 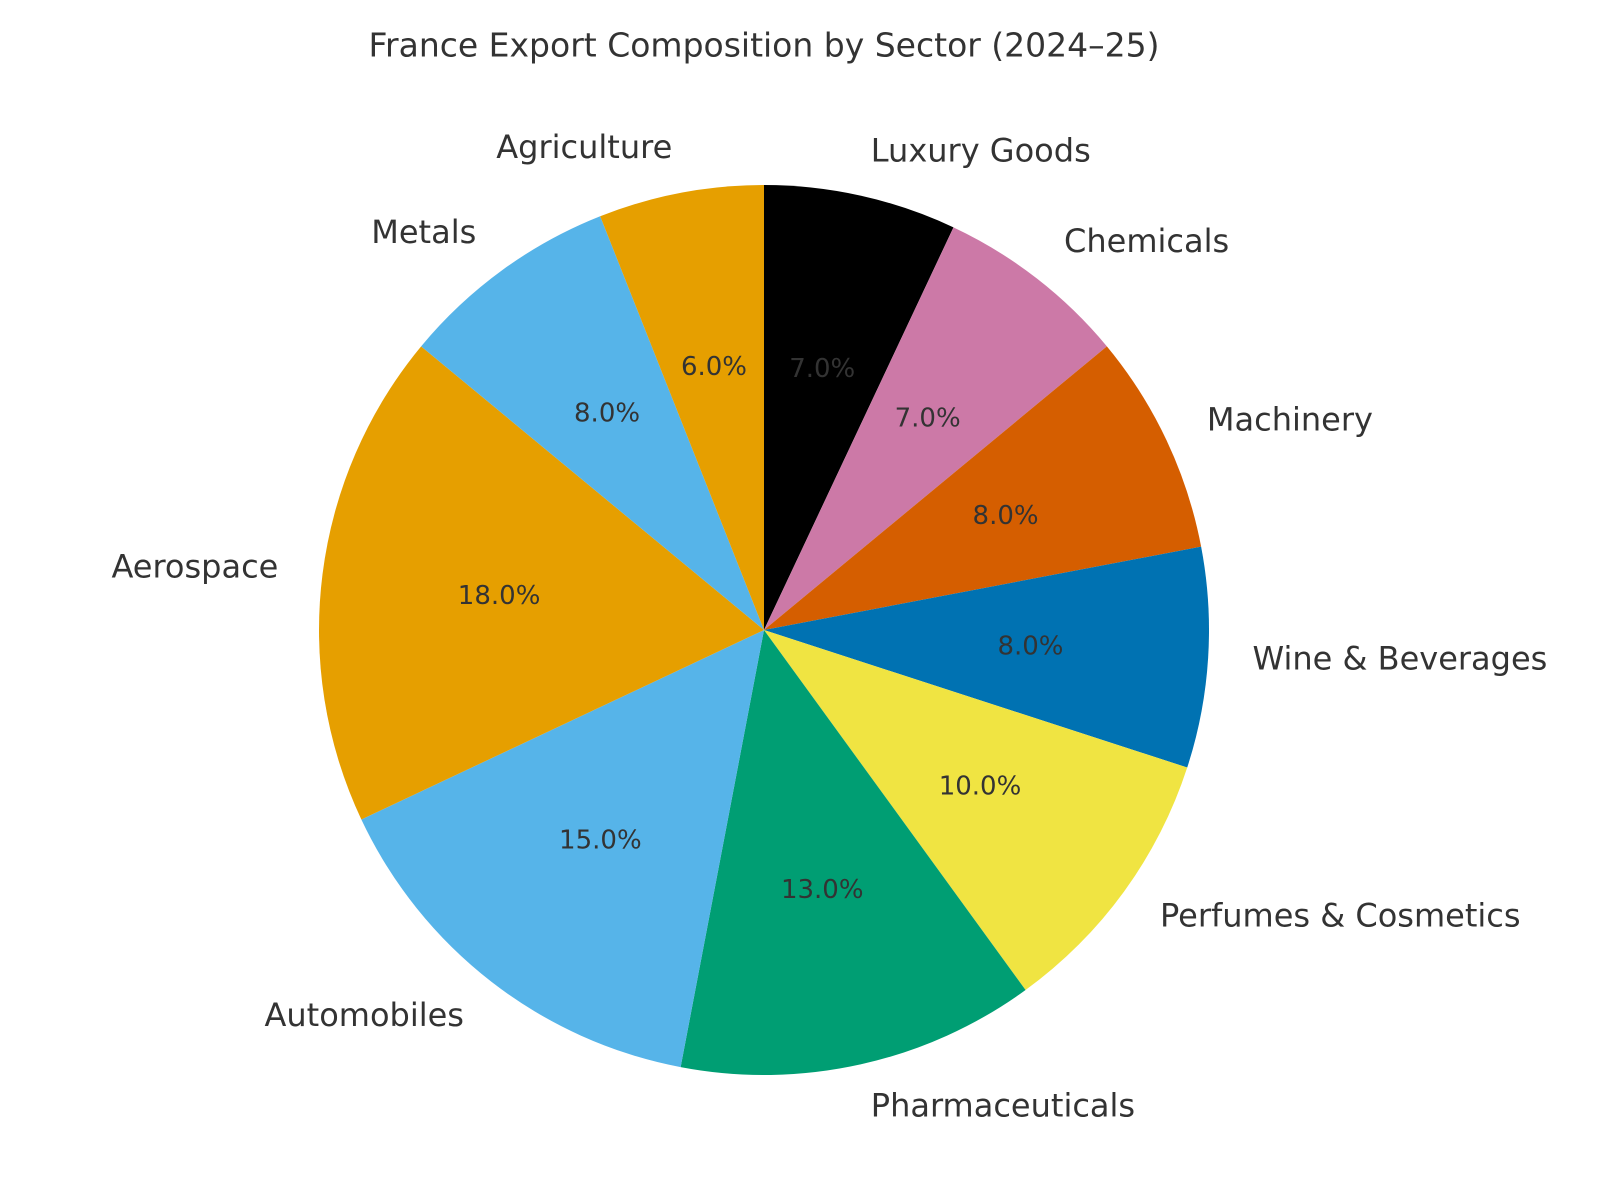 What do you see at coordinates (499, 596) in the screenshot?
I see `value-label: 18.0%` at bounding box center [499, 596].